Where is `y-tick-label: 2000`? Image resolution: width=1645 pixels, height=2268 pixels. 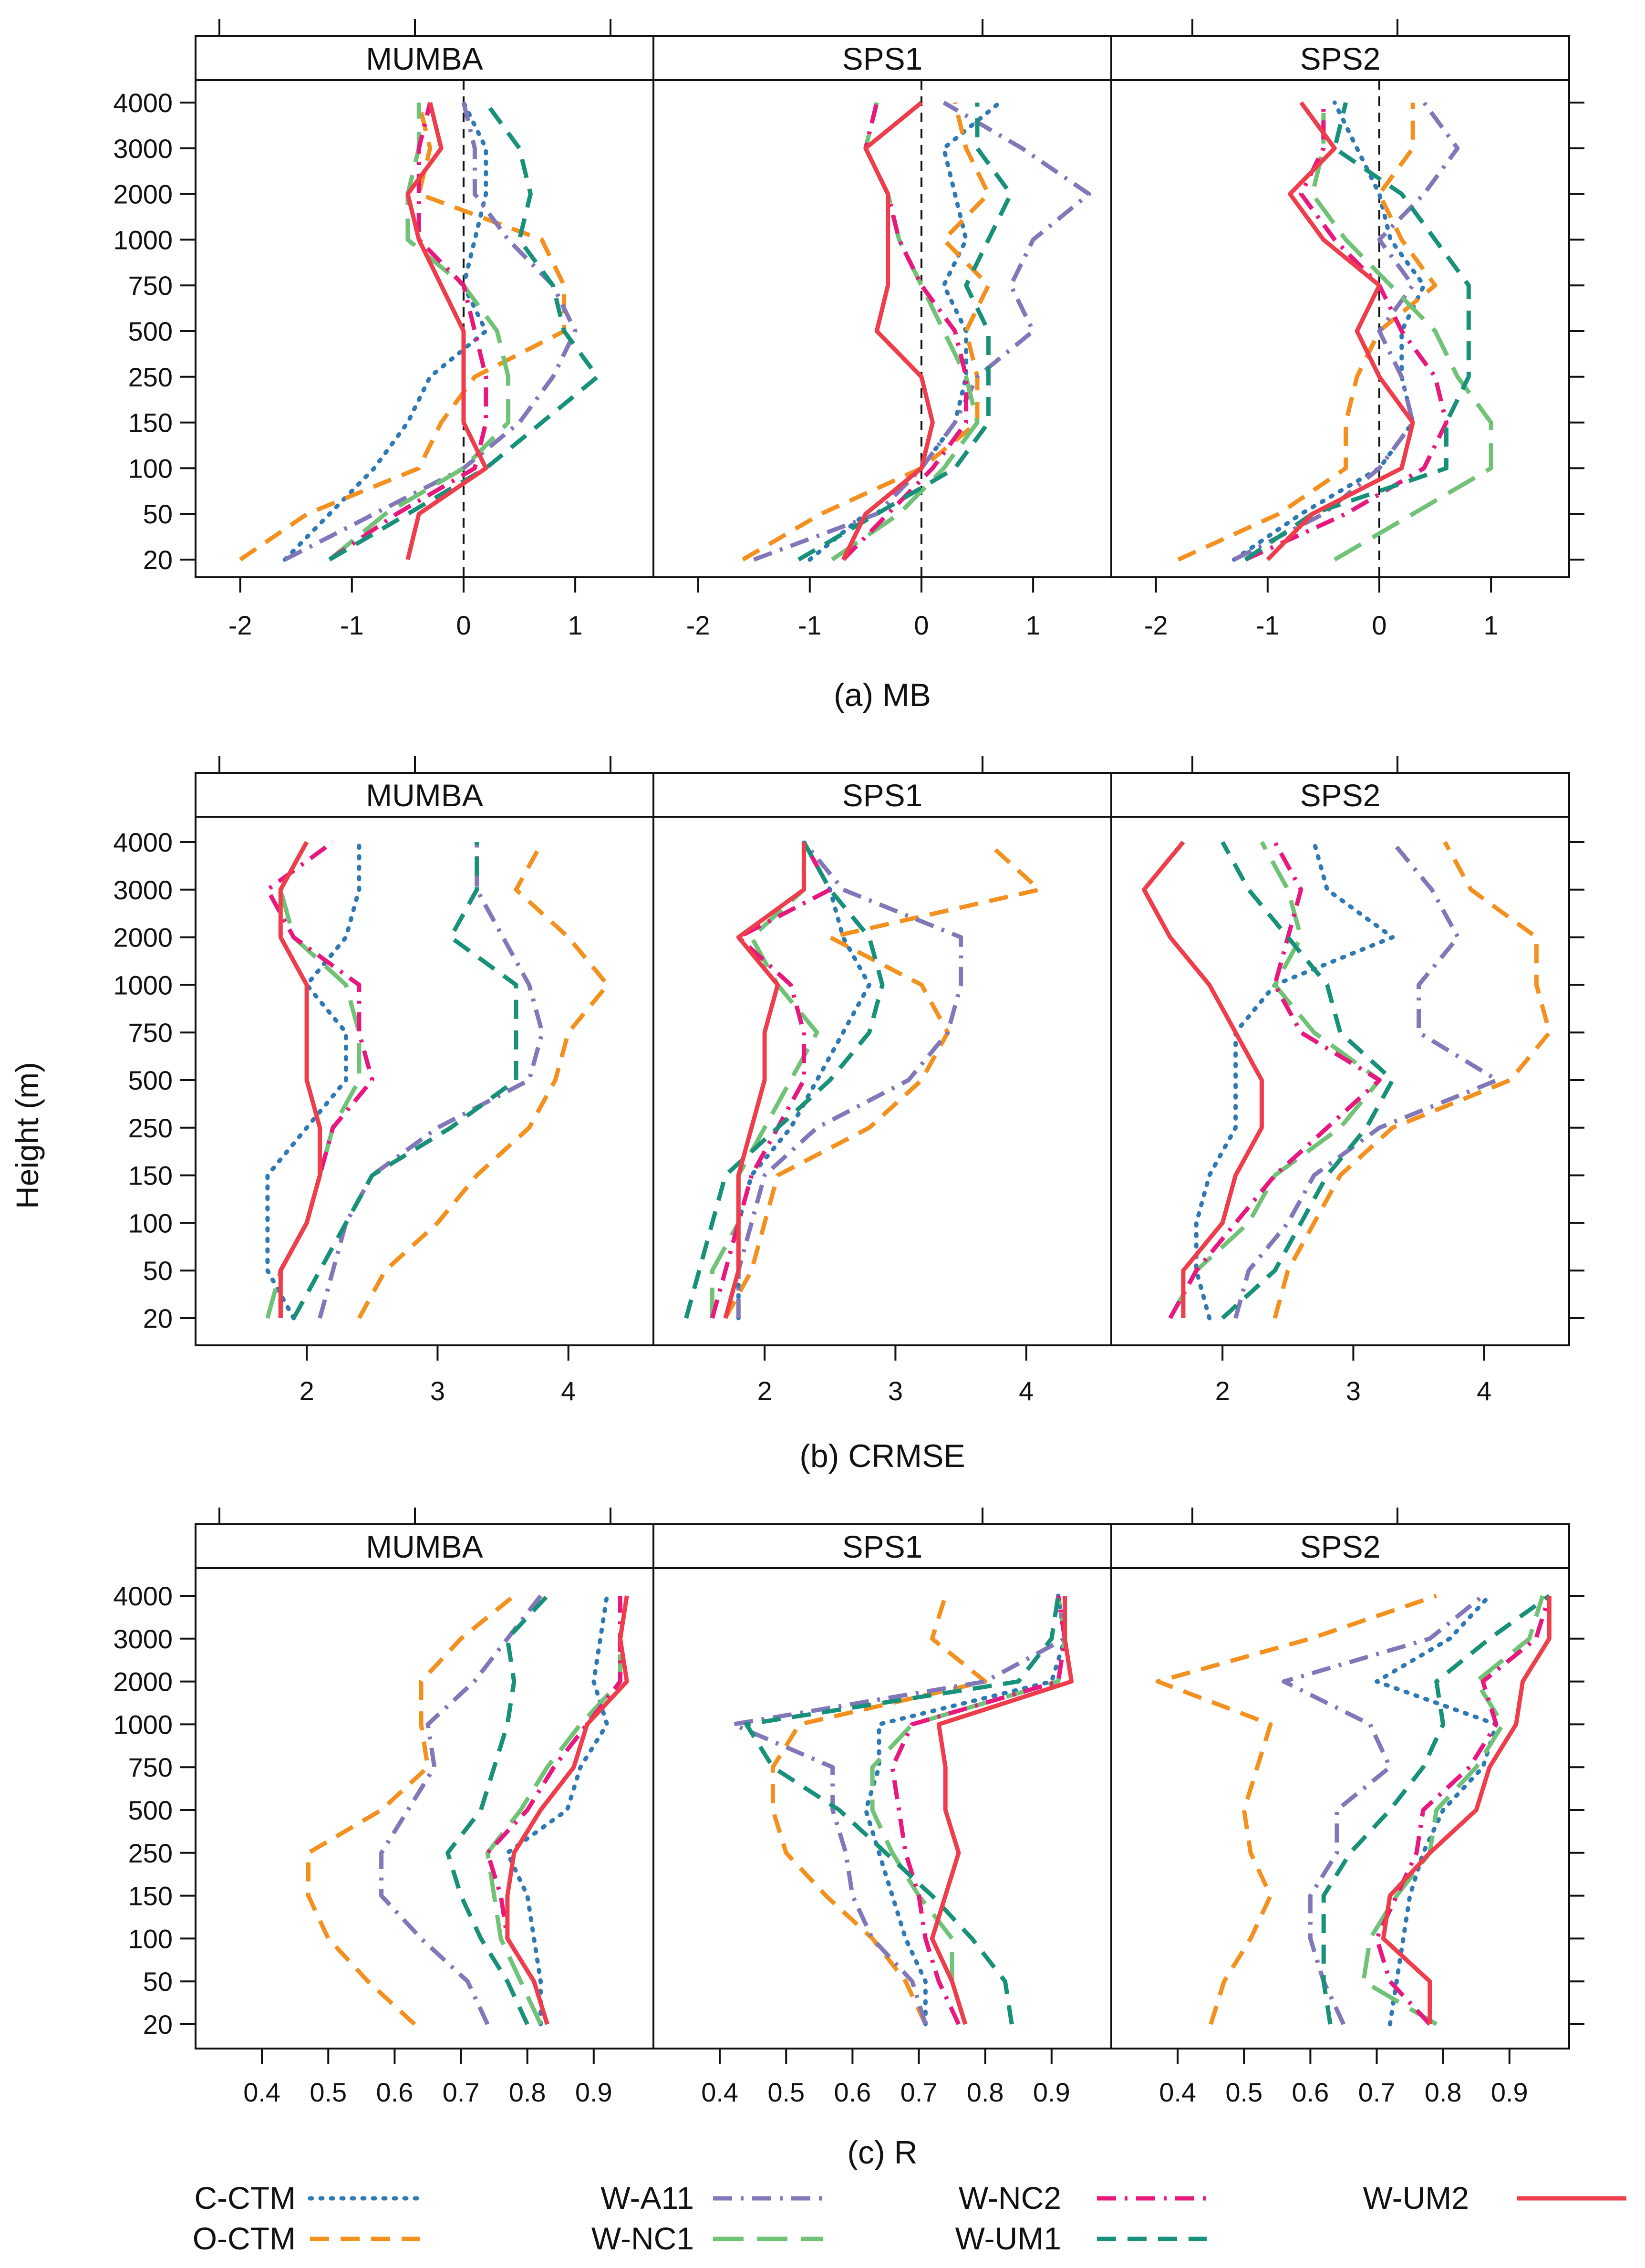 y-tick-label: 2000 is located at coordinates (143, 1682).